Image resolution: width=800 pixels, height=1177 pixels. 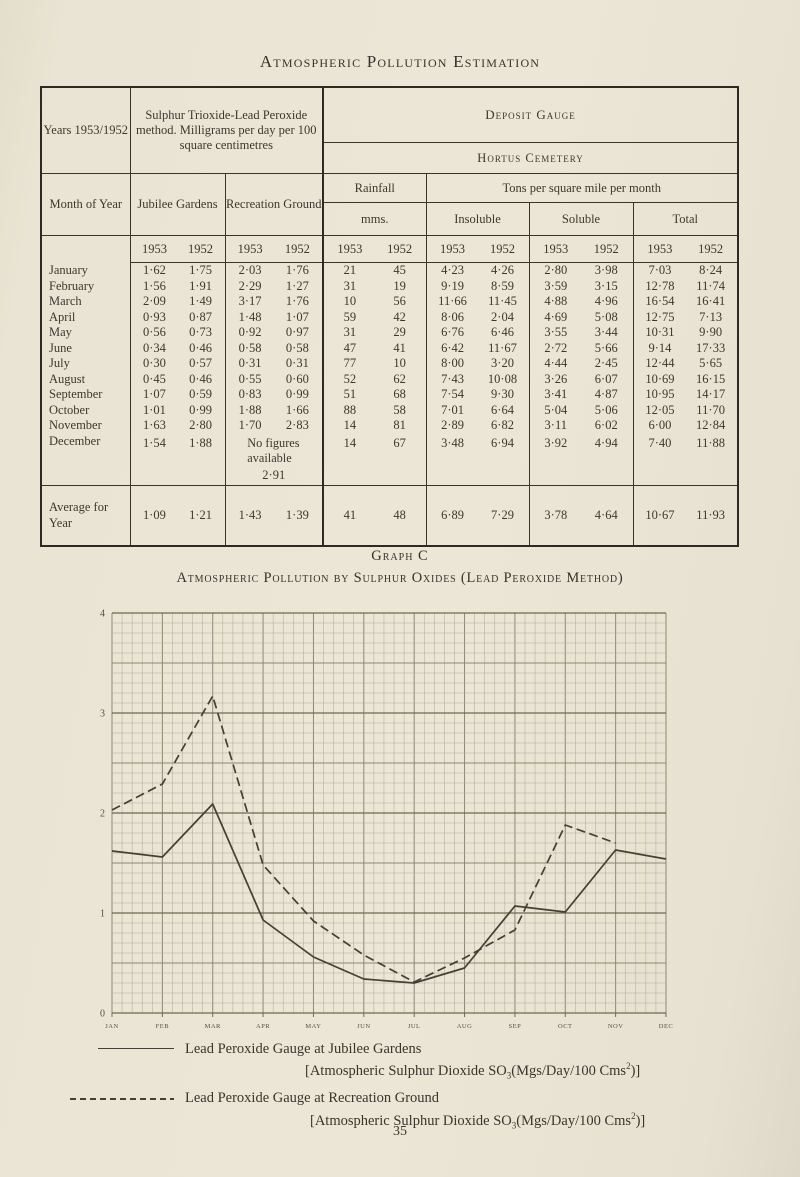 I want to click on solid-line-swatch, so click(x=136, y=1049).